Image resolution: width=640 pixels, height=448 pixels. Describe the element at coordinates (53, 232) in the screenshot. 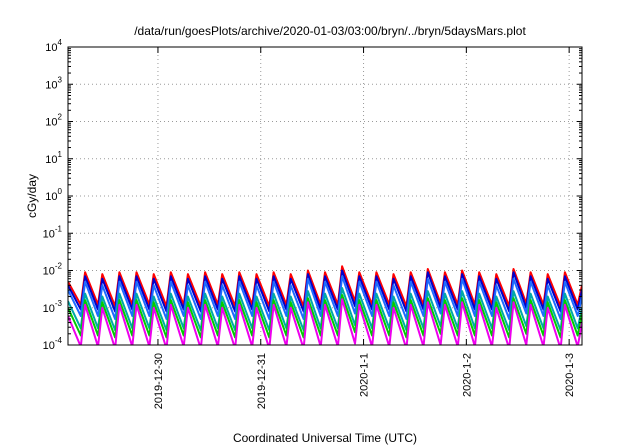

I see `y-tick-label: 10⁻¹` at that location.